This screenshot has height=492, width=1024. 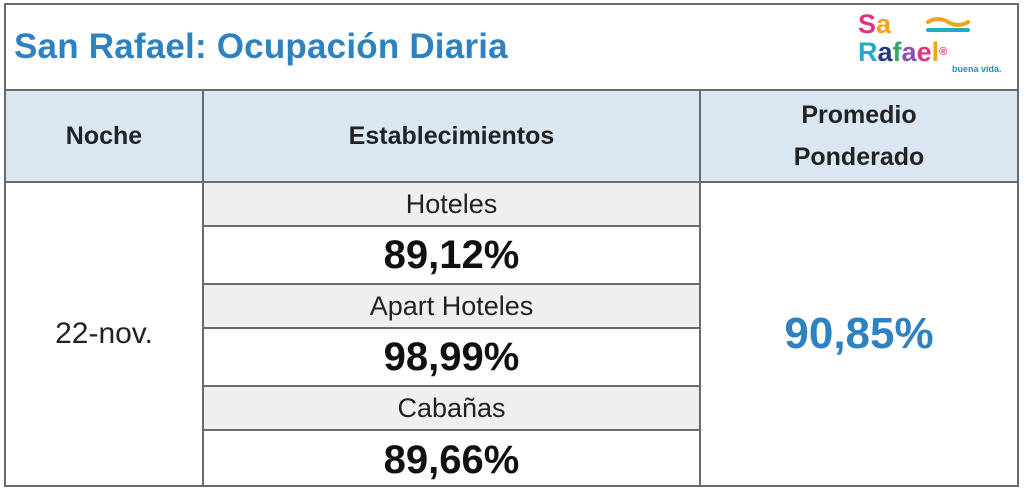 I want to click on logo-text-line2: Rafael®, so click(x=903, y=52).